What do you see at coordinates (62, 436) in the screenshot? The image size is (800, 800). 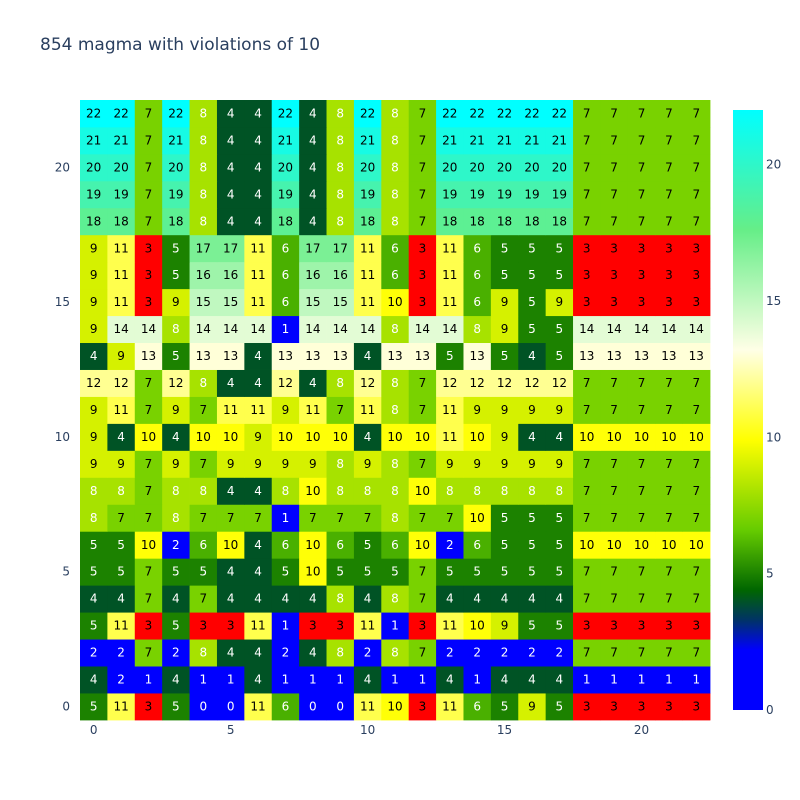 I see `y-axis-ticks: 0 5 10 15 20` at bounding box center [62, 436].